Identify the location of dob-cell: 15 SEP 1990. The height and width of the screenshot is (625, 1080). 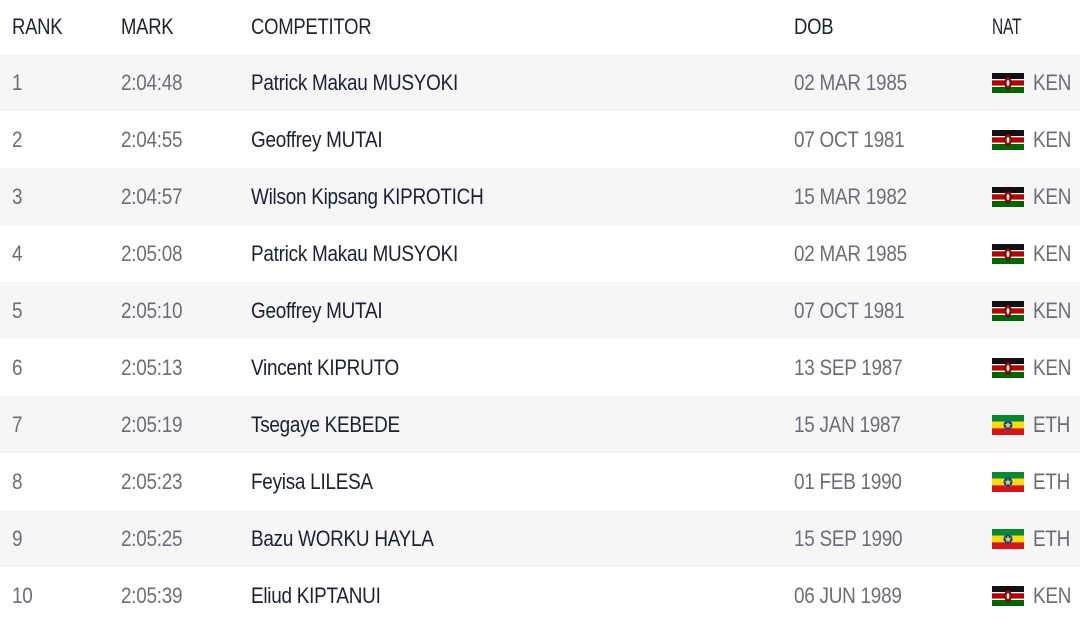
(848, 538).